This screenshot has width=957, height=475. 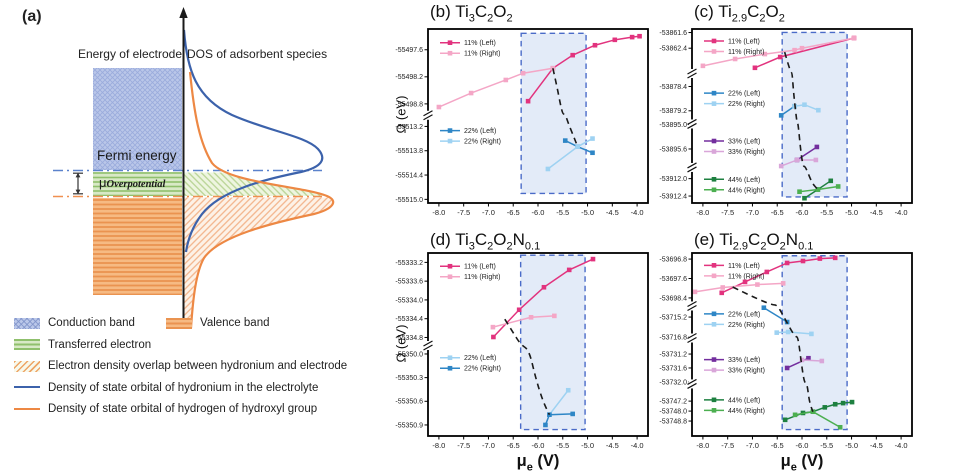 What do you see at coordinates (826, 445) in the screenshot?
I see `x-tick-label: -5.5` at bounding box center [826, 445].